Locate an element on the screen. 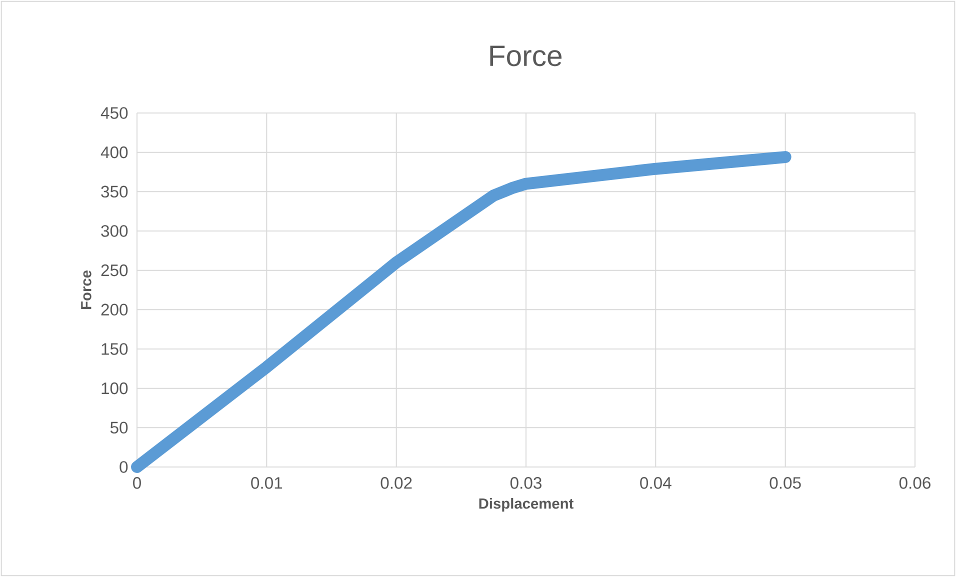 This screenshot has height=577, width=956. x-tick-label: 0.05 is located at coordinates (785, 483).